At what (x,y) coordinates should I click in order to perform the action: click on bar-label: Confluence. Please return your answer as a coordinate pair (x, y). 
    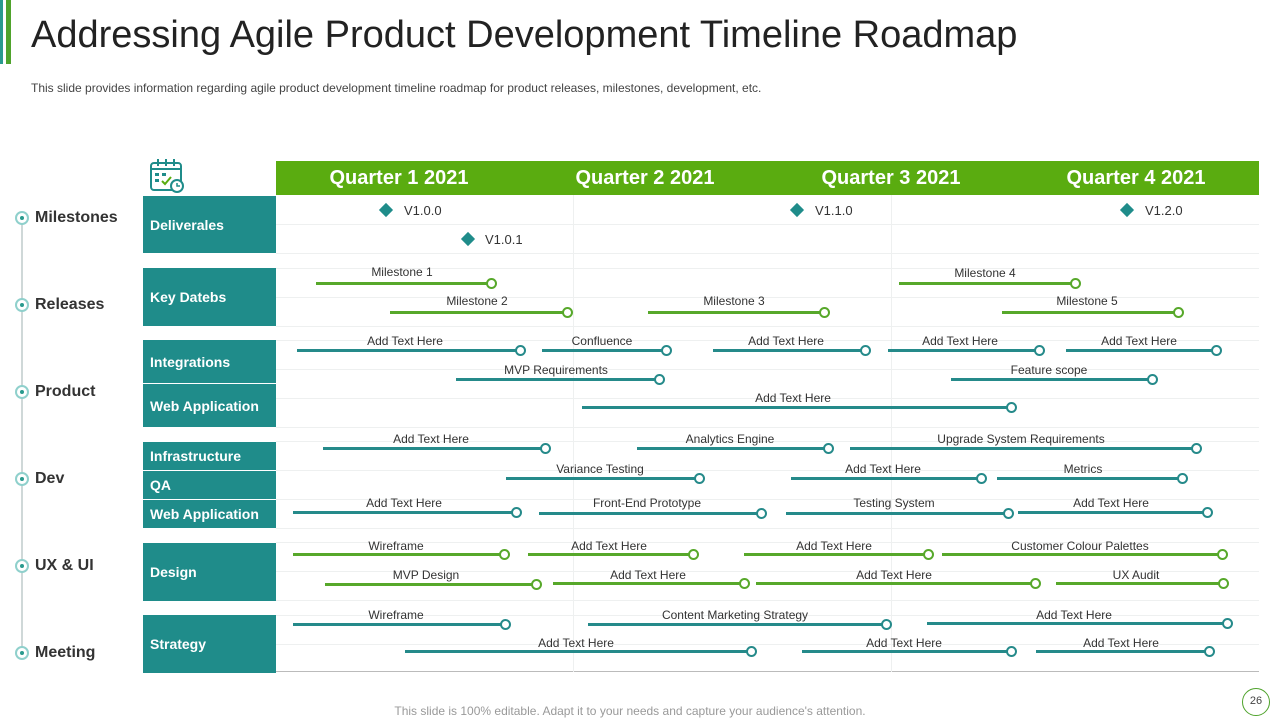
    Looking at the image, I should click on (602, 341).